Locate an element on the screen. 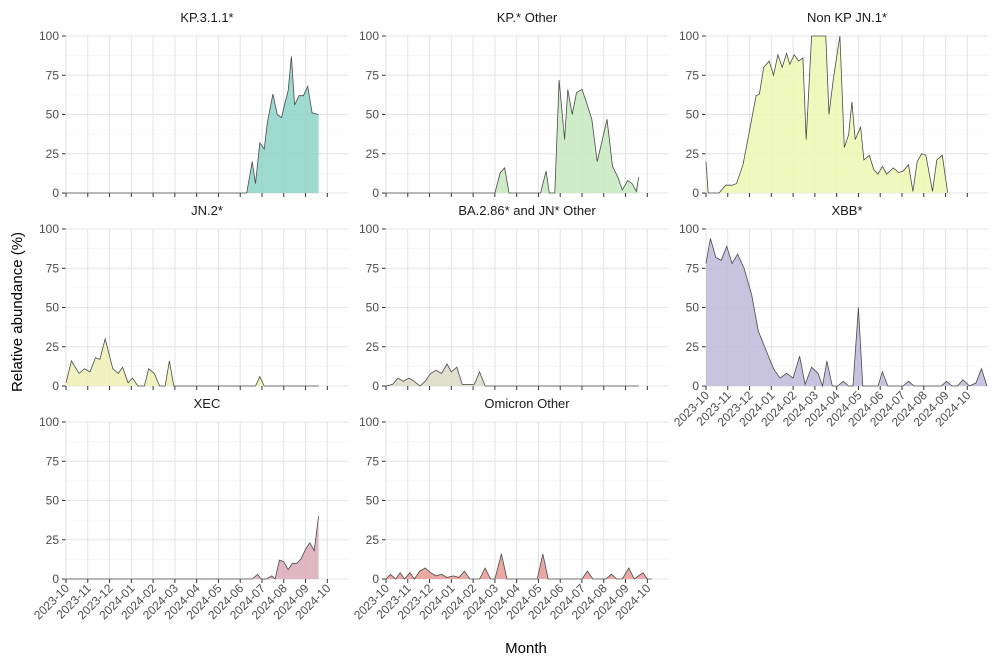 The width and height of the screenshot is (1000, 671). facet-title: XEC is located at coordinates (207, 403).